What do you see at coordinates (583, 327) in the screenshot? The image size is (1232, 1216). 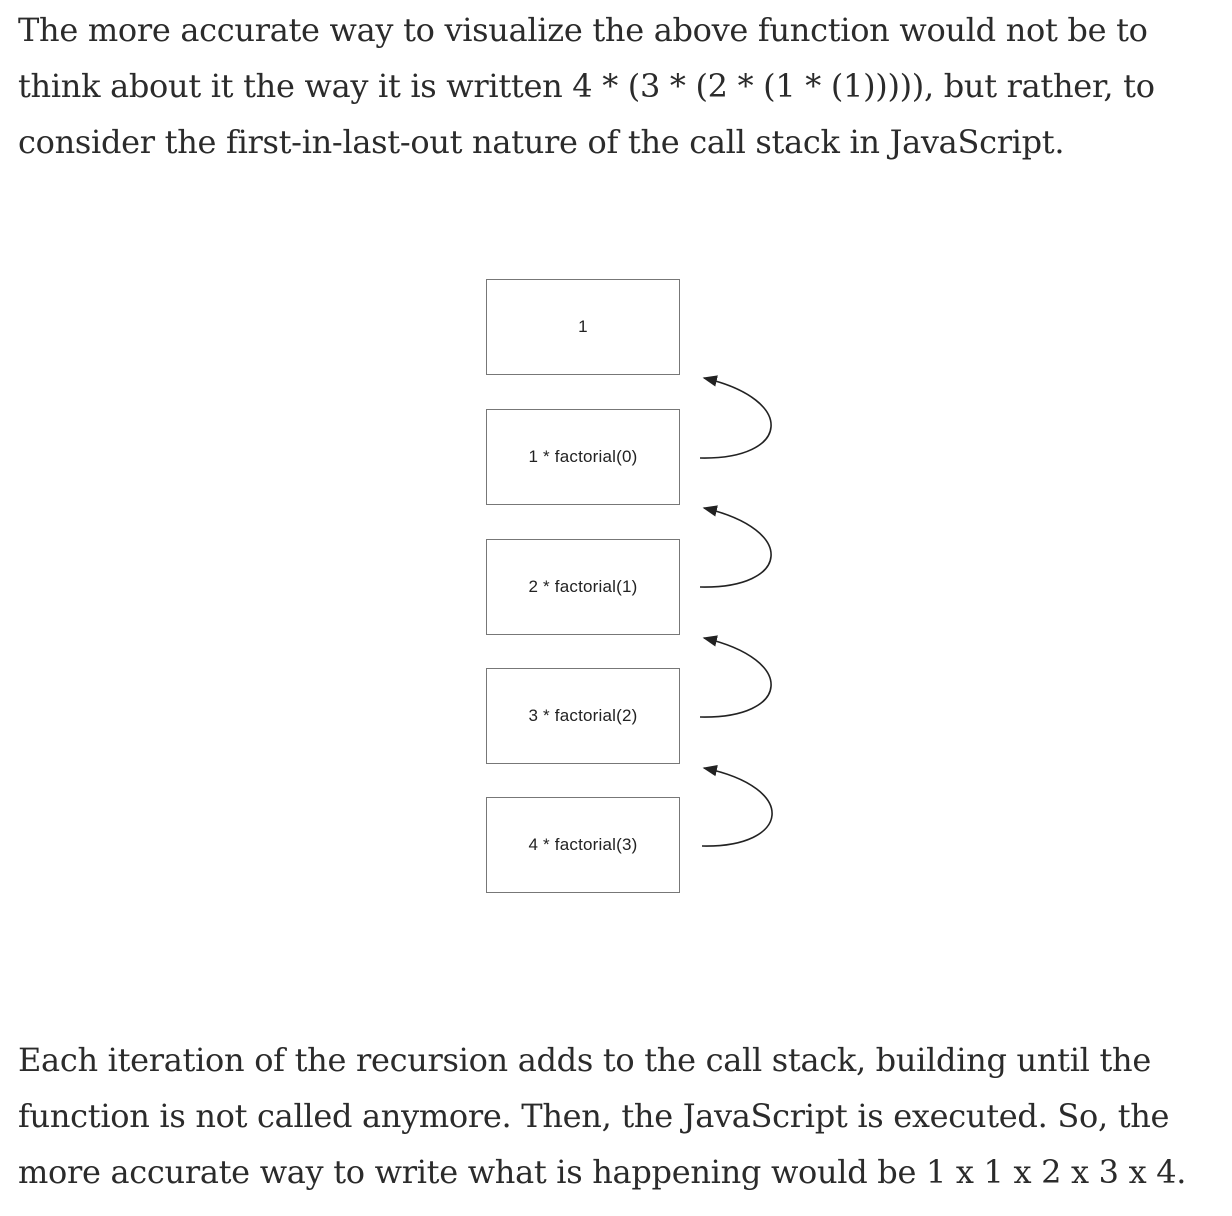 I see `stack-frame-1: 1` at bounding box center [583, 327].